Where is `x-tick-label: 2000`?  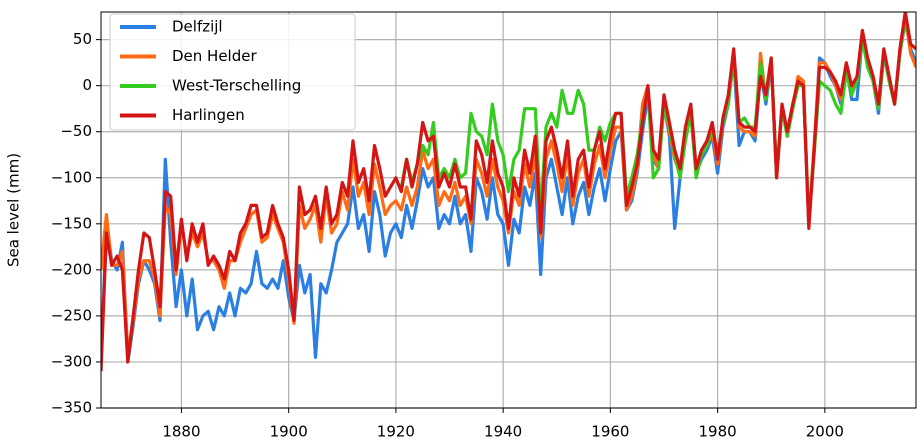
x-tick-label: 2000 is located at coordinates (825, 432).